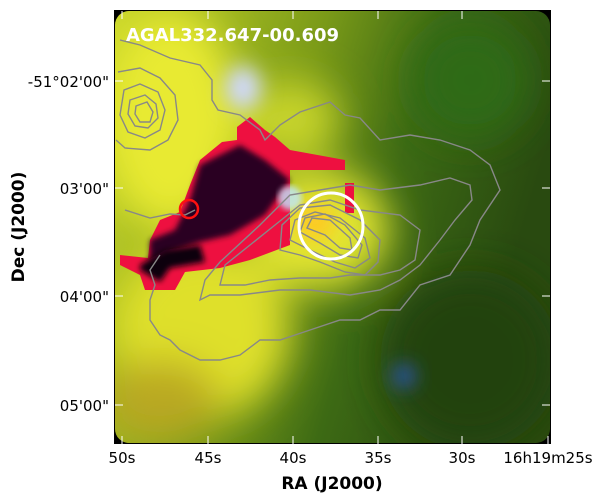  Describe the element at coordinates (547, 458) in the screenshot. I see `x-tick-label: 16h19m25s` at that location.